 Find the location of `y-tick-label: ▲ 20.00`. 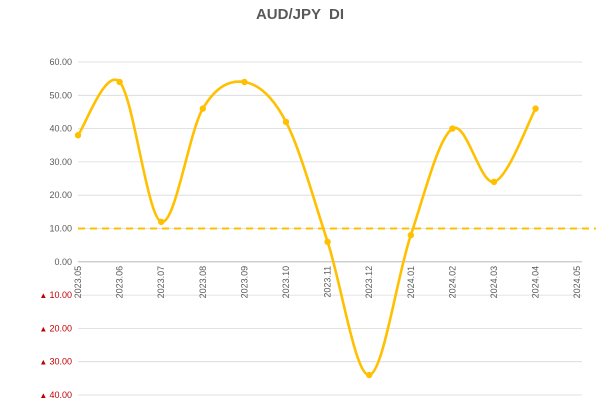

y-tick-label: ▲ 20.00 is located at coordinates (55, 328).